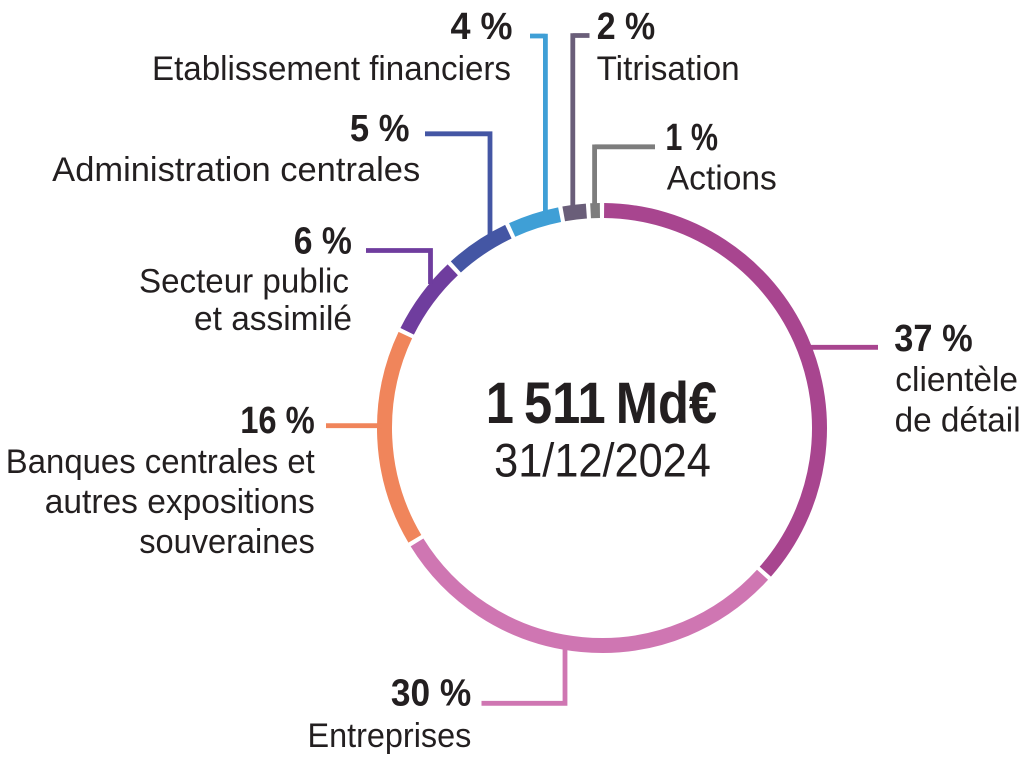 This screenshot has width=1026, height=763. What do you see at coordinates (227, 542) in the screenshot?
I see `svg-text: souveraines` at bounding box center [227, 542].